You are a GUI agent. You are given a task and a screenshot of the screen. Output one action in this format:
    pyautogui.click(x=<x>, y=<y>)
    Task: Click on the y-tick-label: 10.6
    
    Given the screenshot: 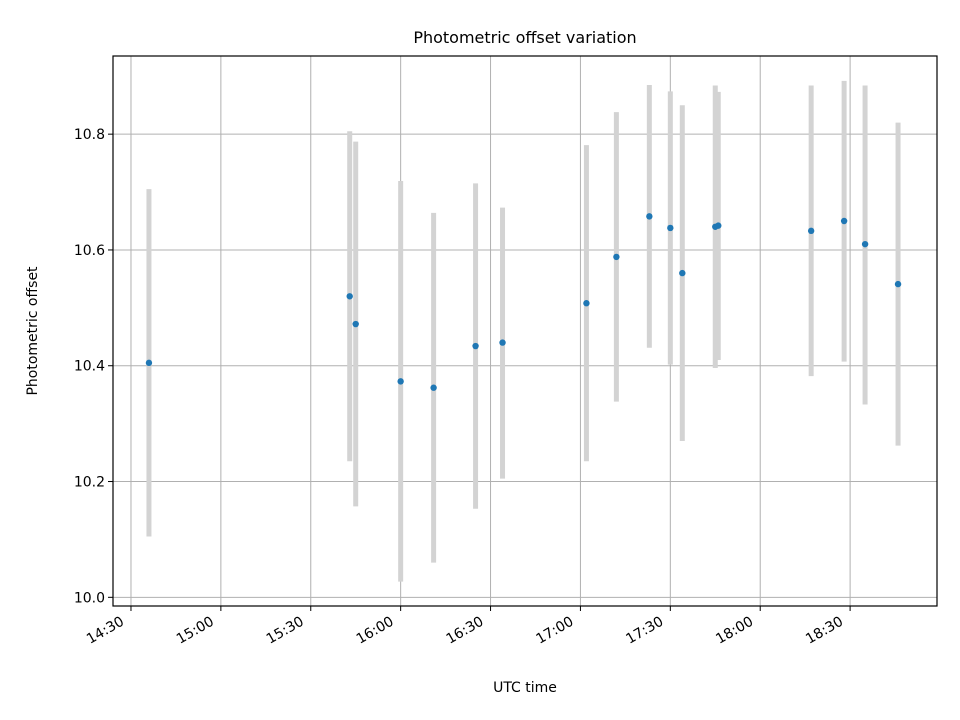 What is the action you would take?
    pyautogui.click(x=89, y=251)
    